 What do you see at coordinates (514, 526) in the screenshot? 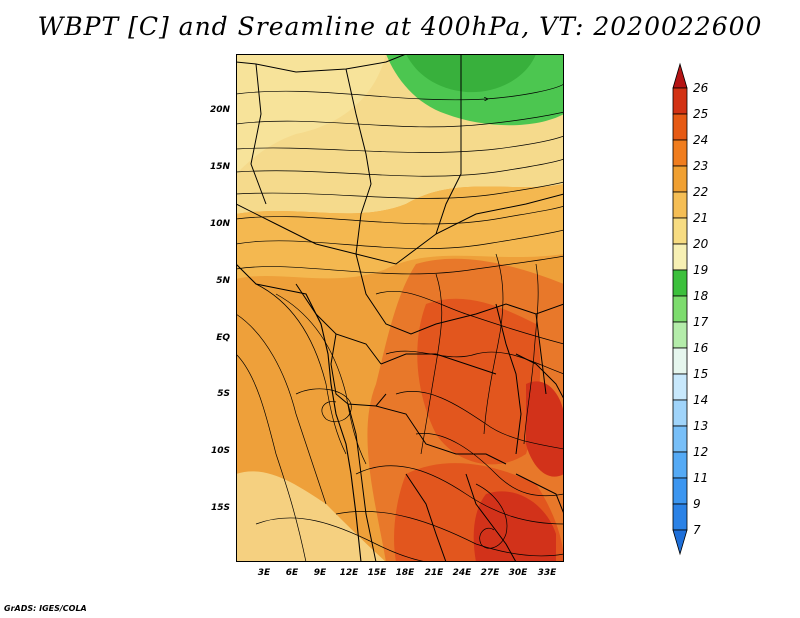
I see `field-red` at bounding box center [514, 526].